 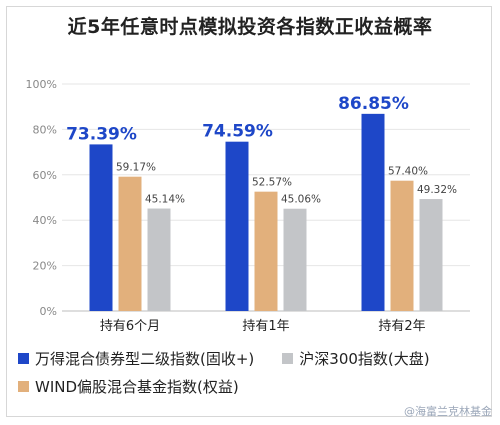 I want to click on x-tick-label: 持有2年, so click(x=401, y=326).